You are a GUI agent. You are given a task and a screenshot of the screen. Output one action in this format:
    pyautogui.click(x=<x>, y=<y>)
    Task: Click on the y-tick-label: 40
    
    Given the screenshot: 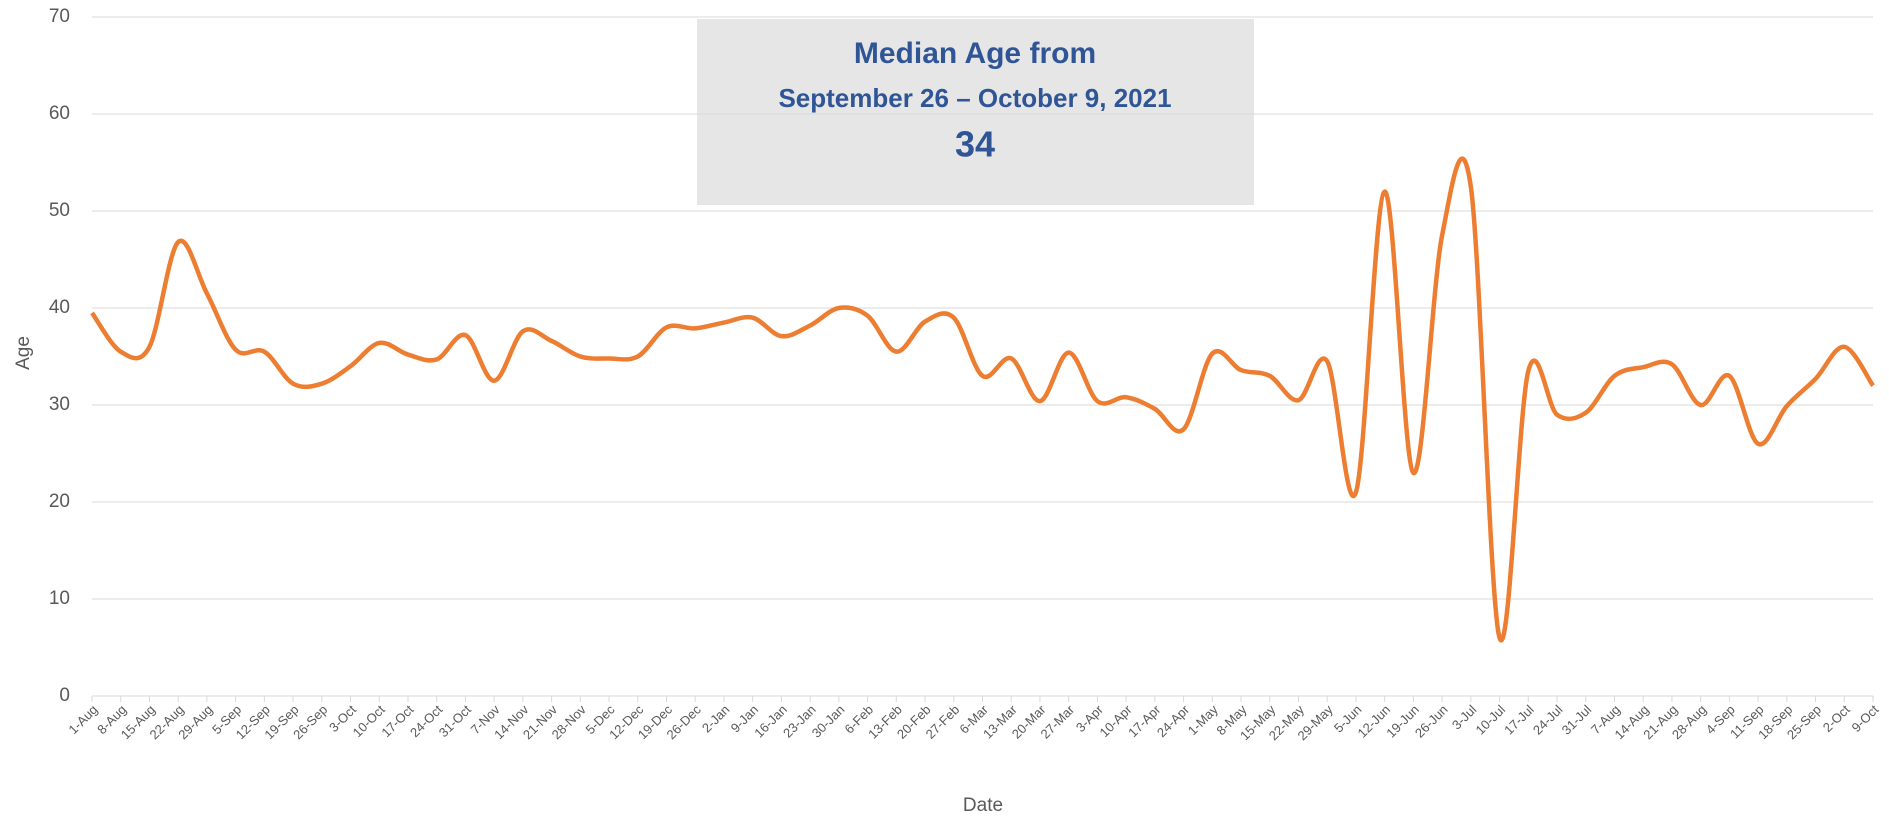 What is the action you would take?
    pyautogui.click(x=59, y=307)
    